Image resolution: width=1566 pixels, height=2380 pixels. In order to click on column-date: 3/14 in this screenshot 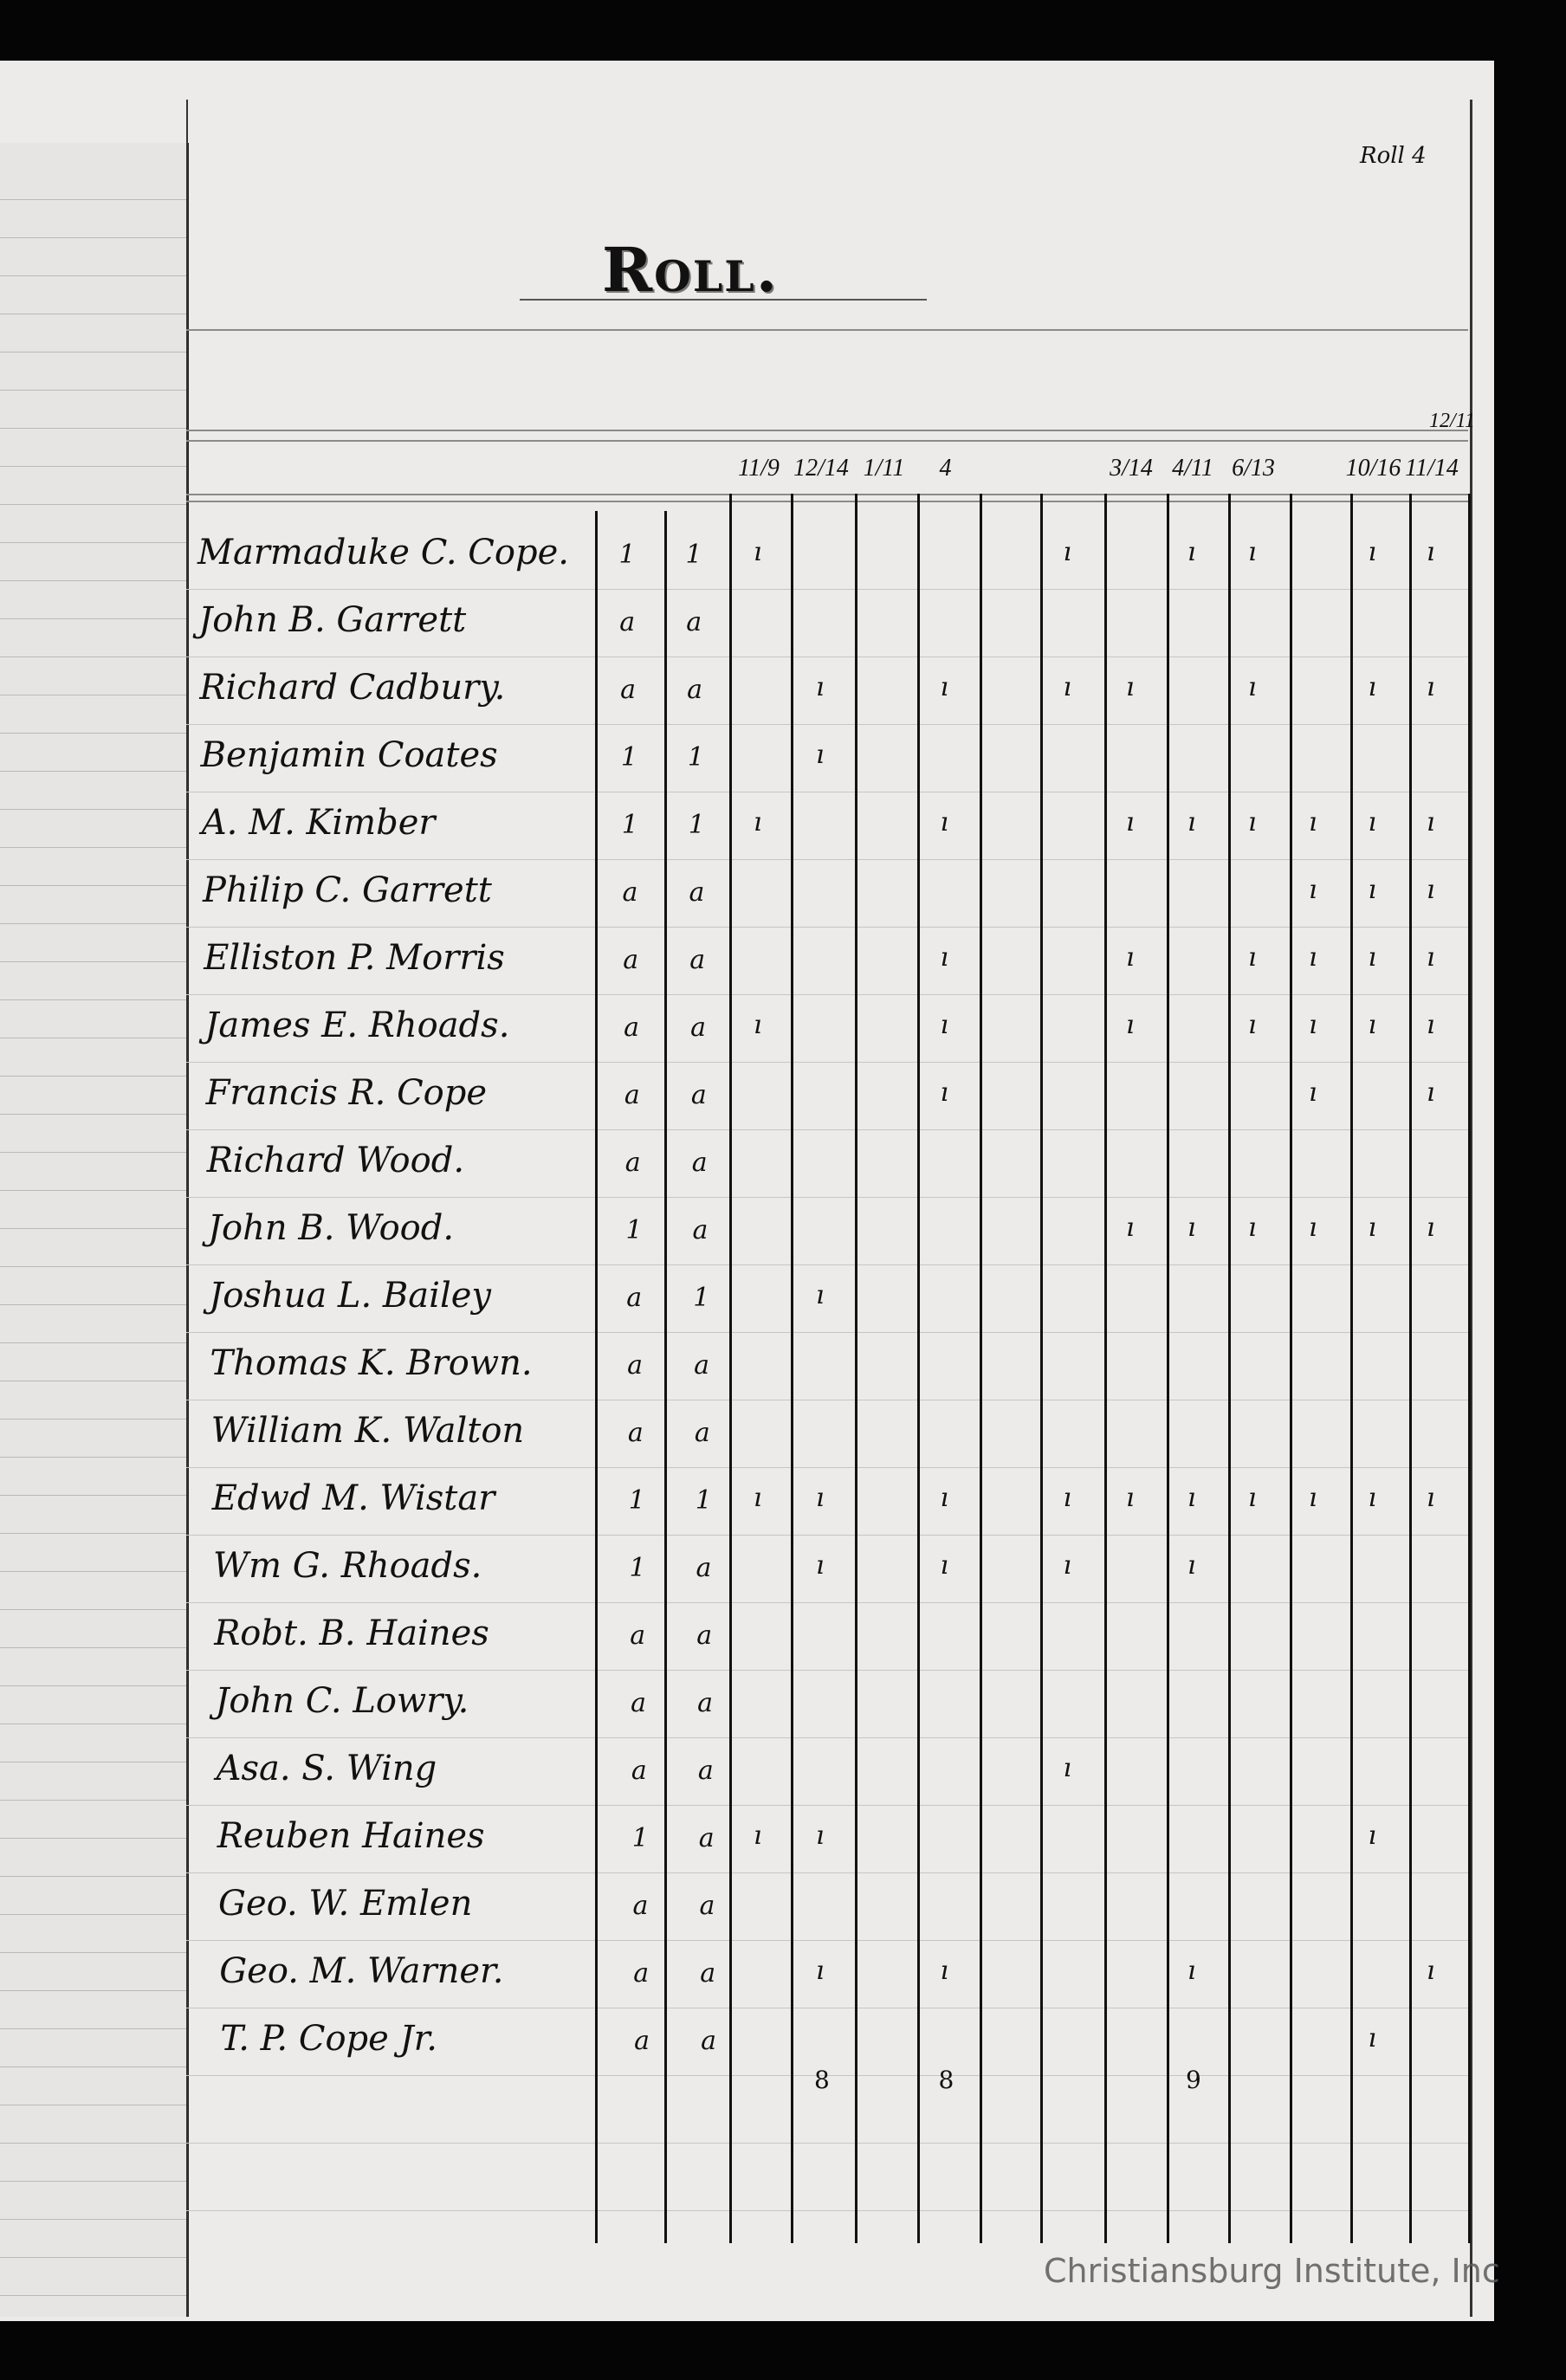, I will do `click(1131, 468)`.